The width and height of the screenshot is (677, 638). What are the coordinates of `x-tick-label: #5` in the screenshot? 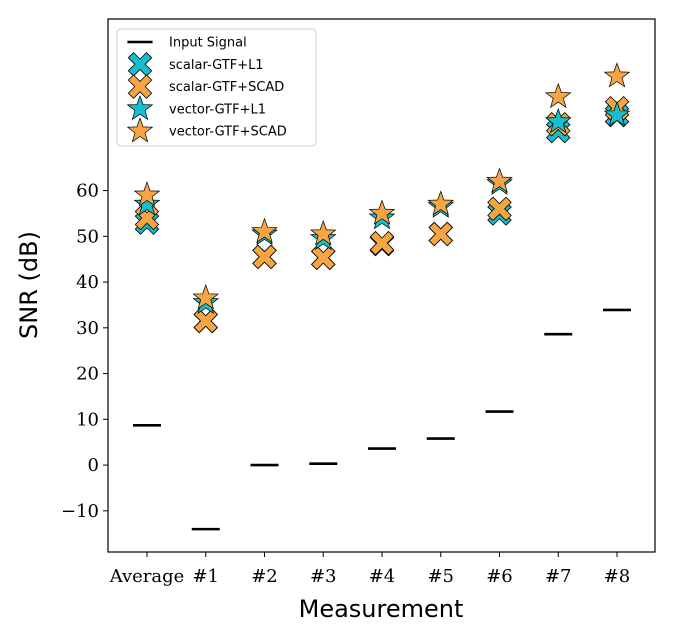 It's located at (440, 576).